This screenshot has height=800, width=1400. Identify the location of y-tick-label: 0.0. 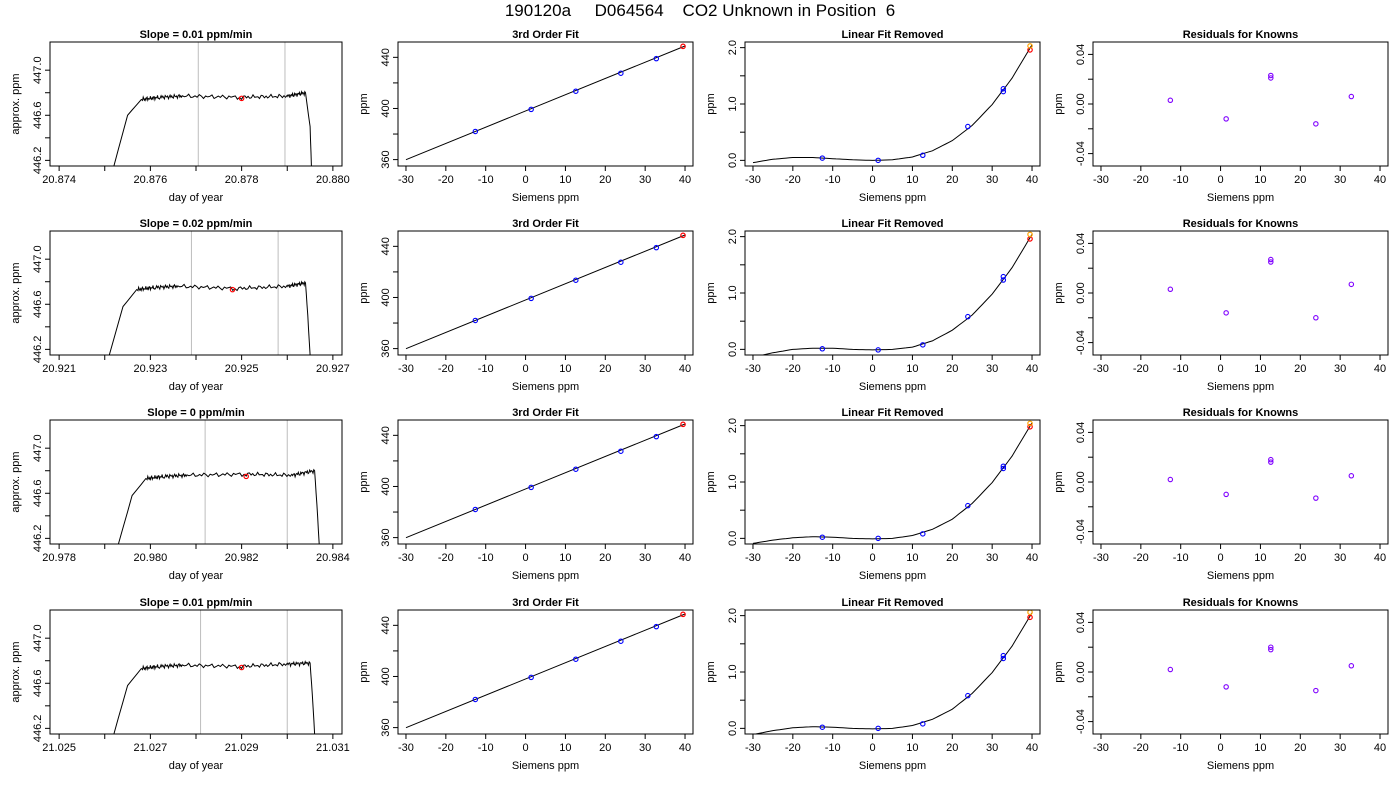
(733, 349).